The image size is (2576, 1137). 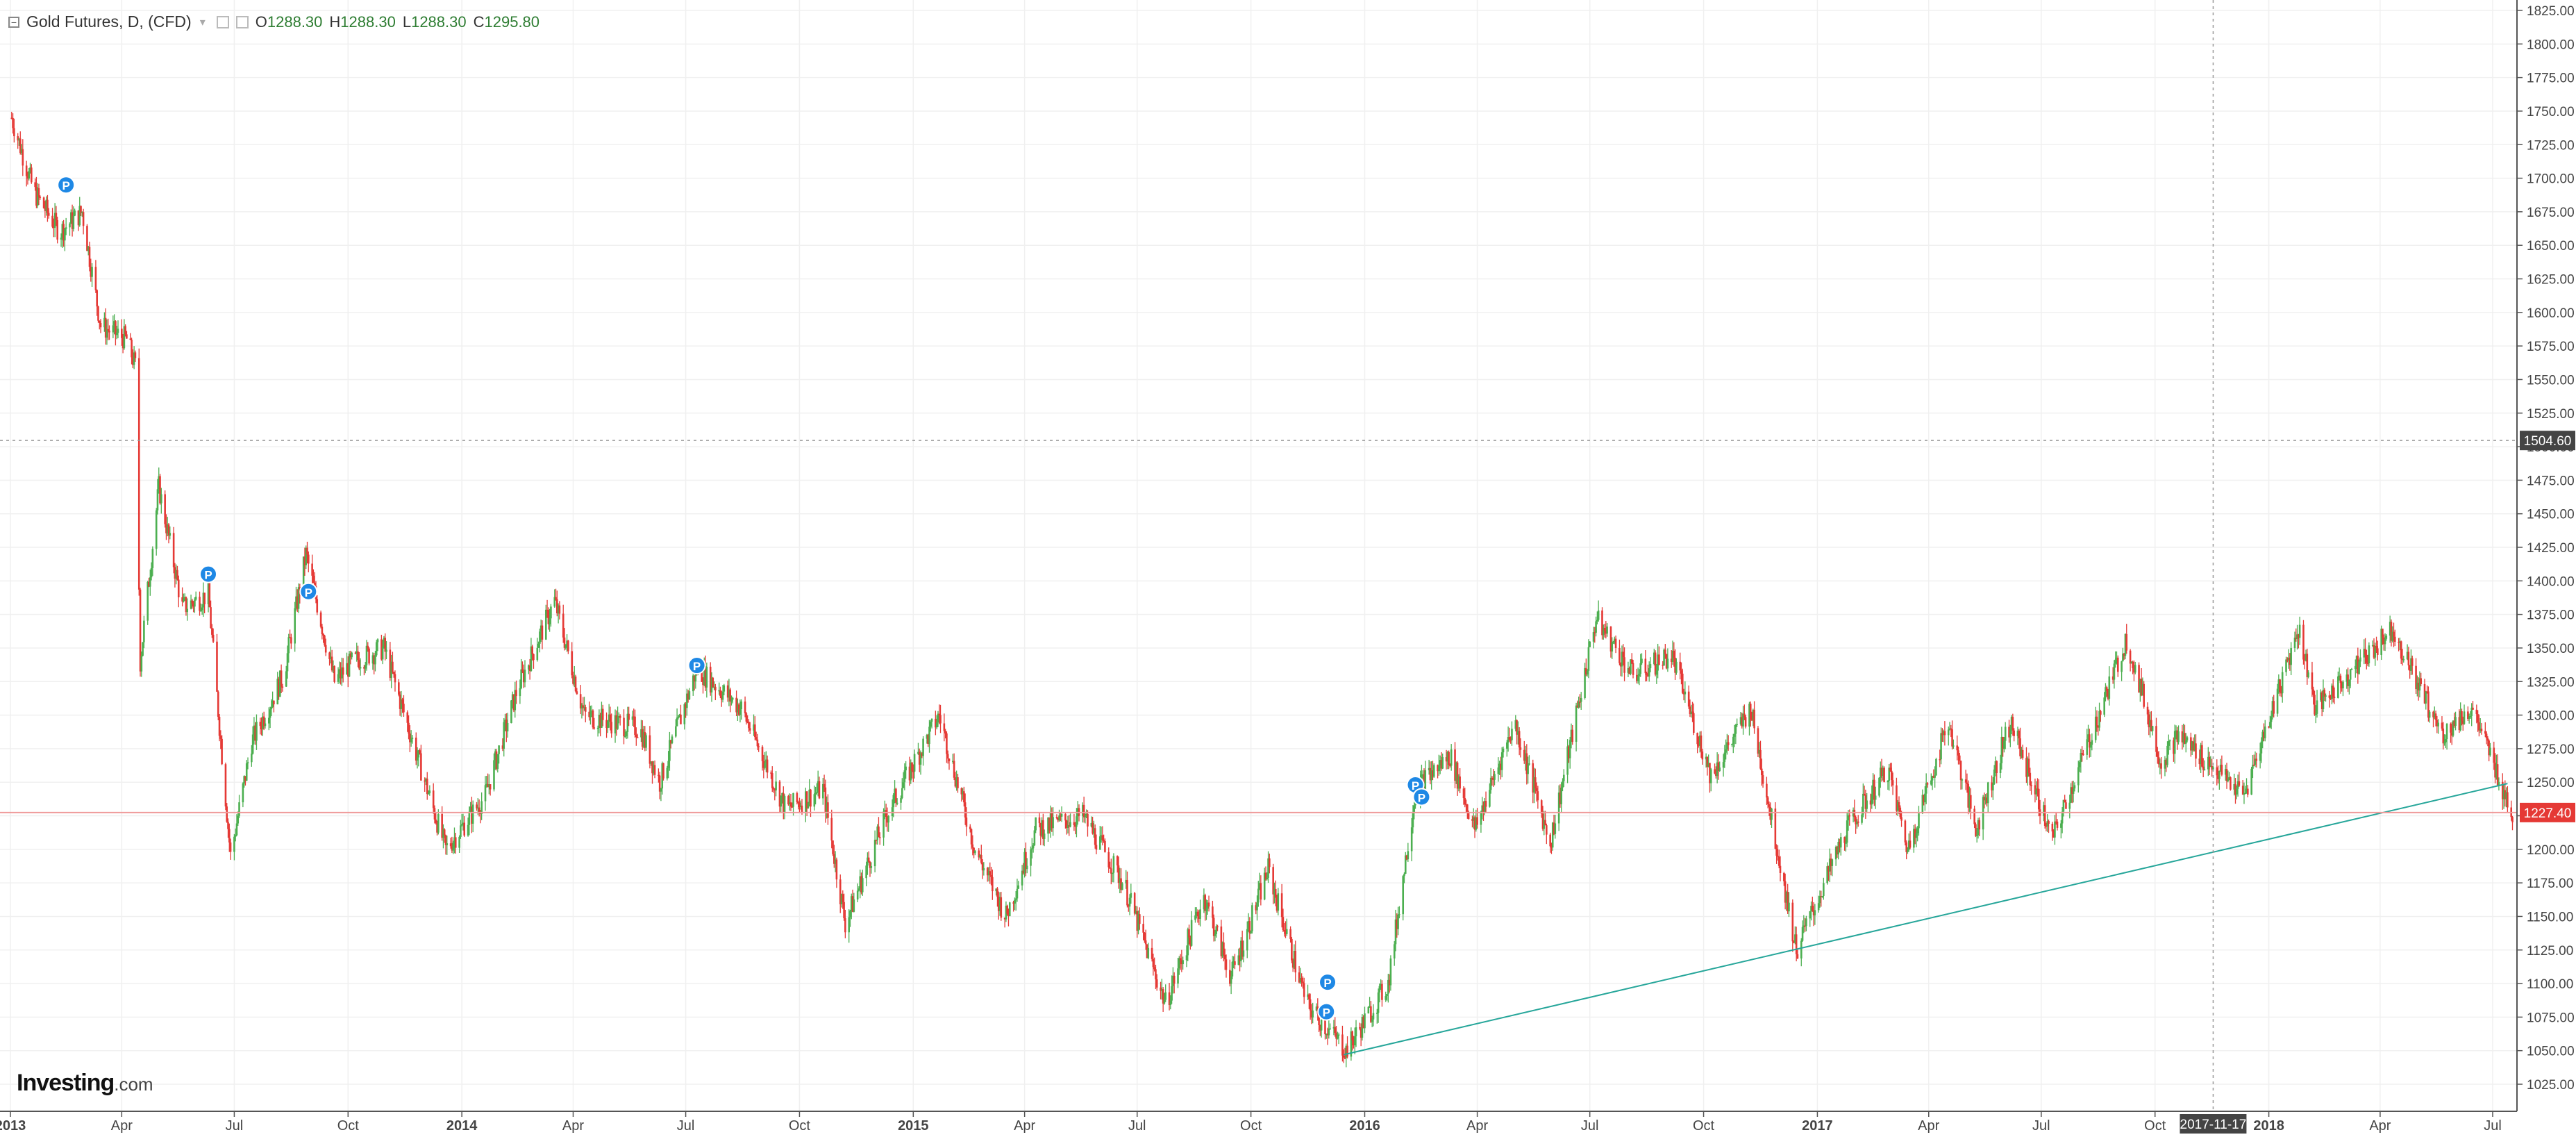 What do you see at coordinates (2551, 615) in the screenshot?
I see `y-tick-label: 1375.00` at bounding box center [2551, 615].